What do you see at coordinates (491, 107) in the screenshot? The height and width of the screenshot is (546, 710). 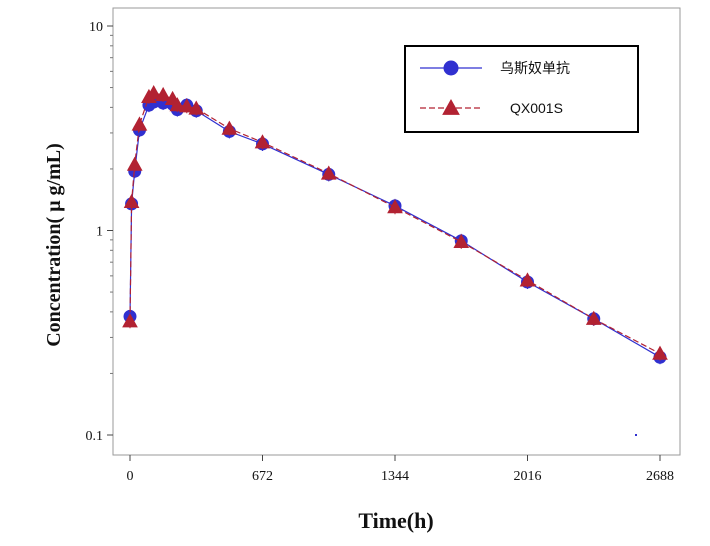 I see `legend-item-2: QX001S` at bounding box center [491, 107].